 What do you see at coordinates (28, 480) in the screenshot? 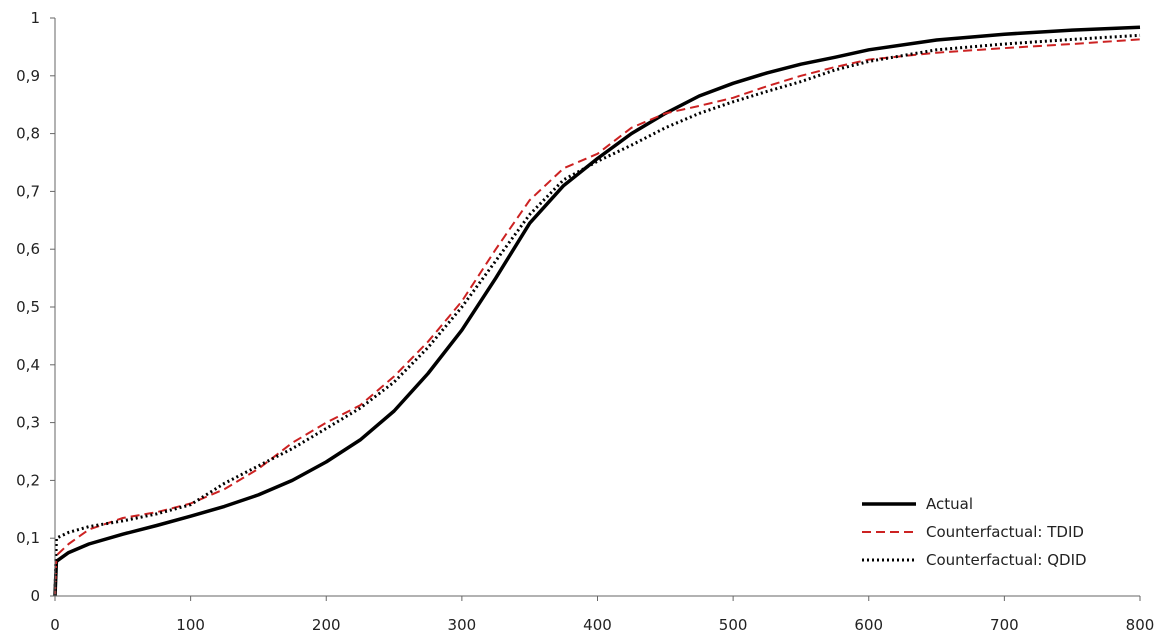
I see `y-tick-label: 0,2` at bounding box center [28, 480].